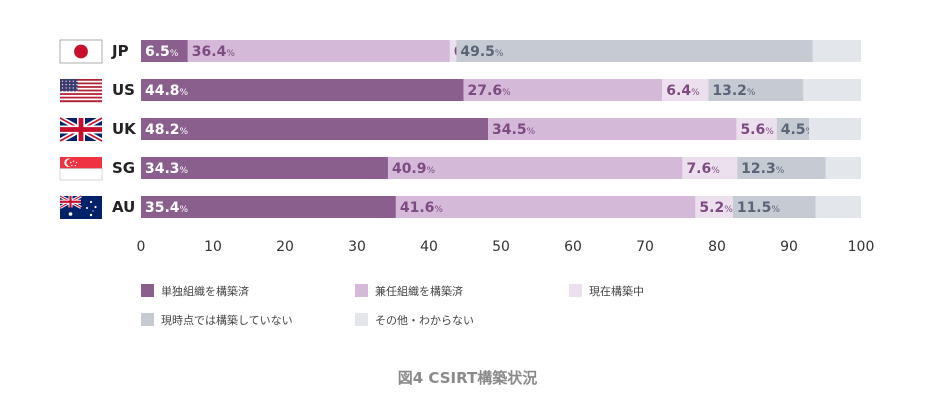 The image size is (935, 417). I want to click on x-tick-label-0: 0, so click(141, 247).